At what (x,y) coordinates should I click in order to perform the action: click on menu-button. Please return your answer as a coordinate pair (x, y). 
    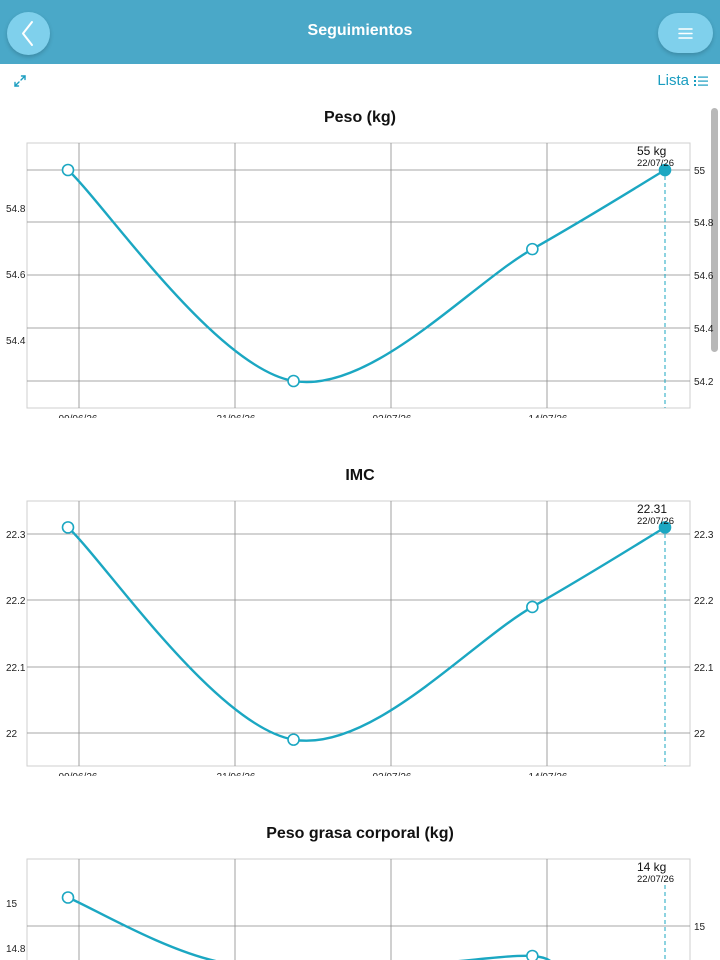
    Looking at the image, I should click on (685, 33).